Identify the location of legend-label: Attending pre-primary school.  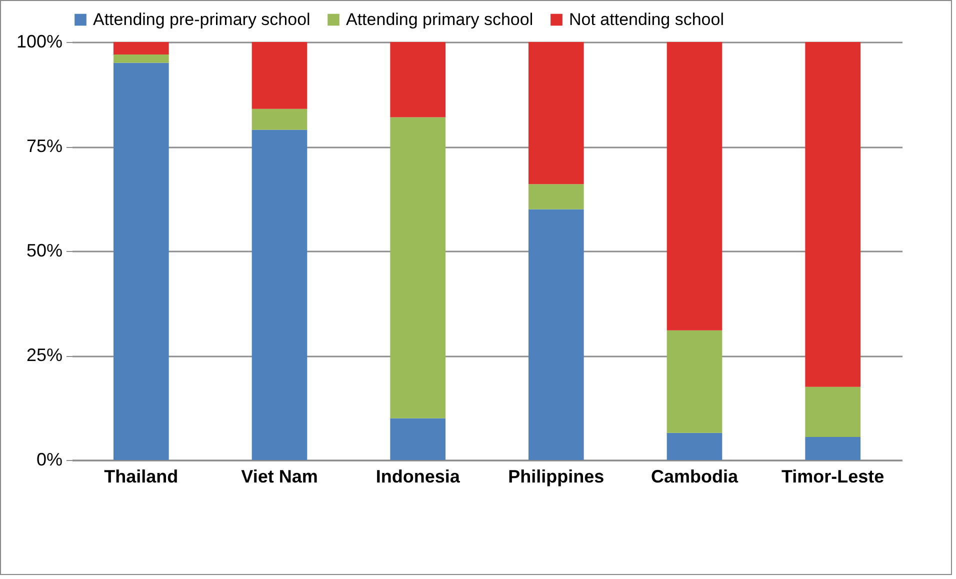
(201, 19).